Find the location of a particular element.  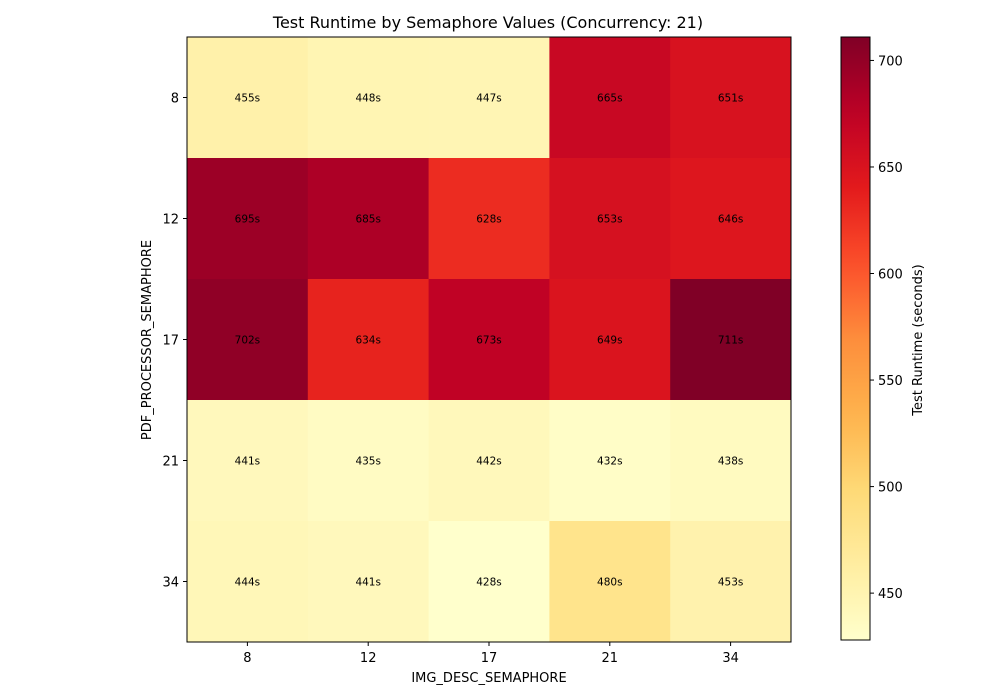

cell-value-label: 435s is located at coordinates (368, 462).